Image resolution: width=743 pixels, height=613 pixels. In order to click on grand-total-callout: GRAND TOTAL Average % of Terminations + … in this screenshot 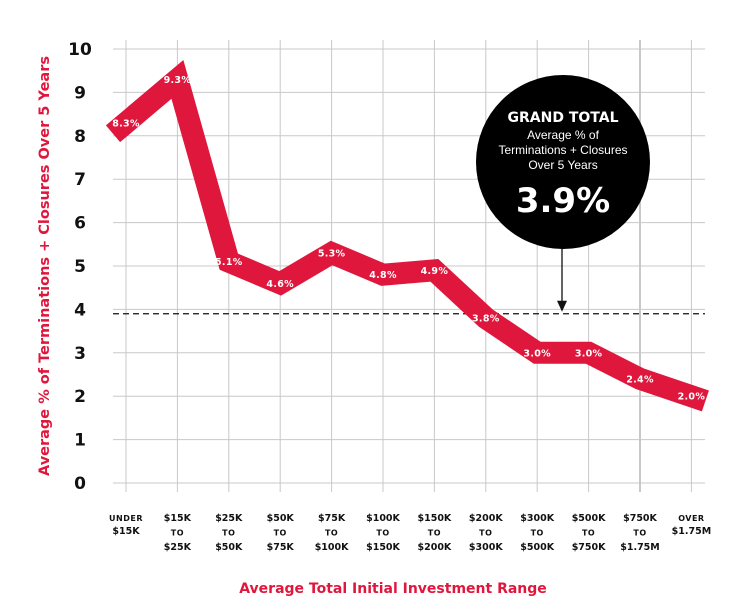, I will do `click(563, 193)`.